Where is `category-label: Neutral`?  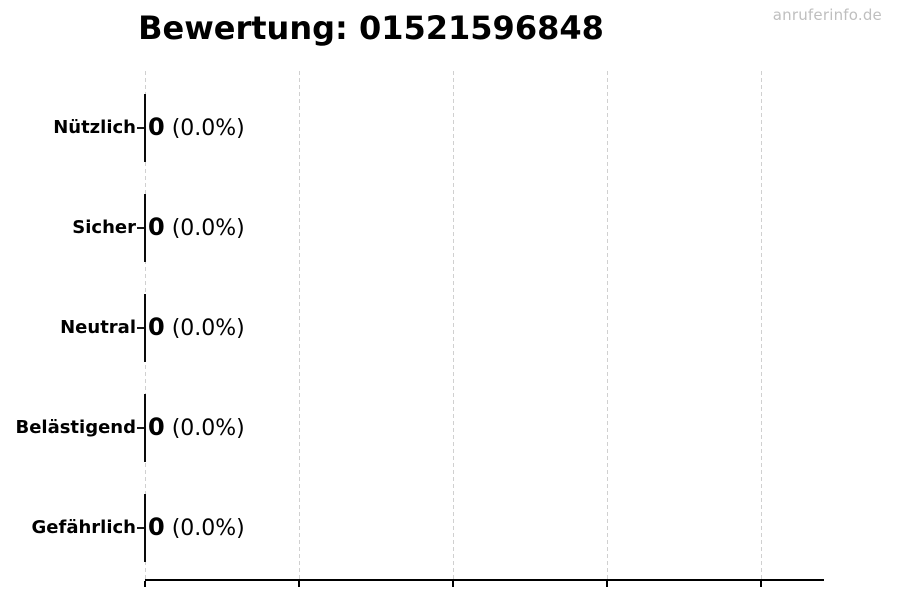 category-label: Neutral is located at coordinates (98, 327).